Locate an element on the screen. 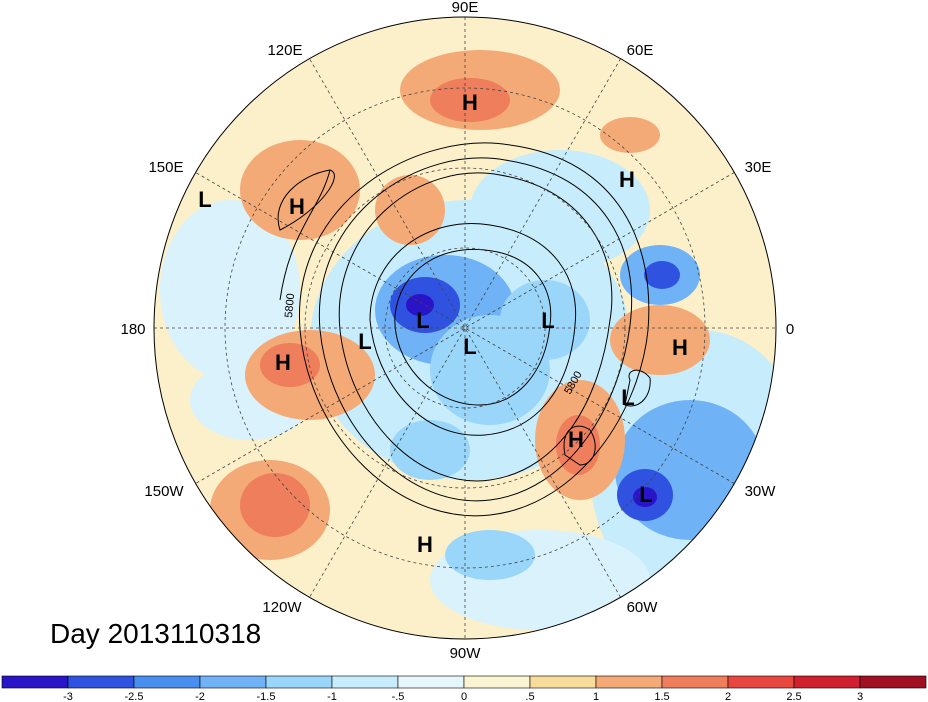 This screenshot has height=702, width=928. lon-label-120w: 120W is located at coordinates (282, 607).